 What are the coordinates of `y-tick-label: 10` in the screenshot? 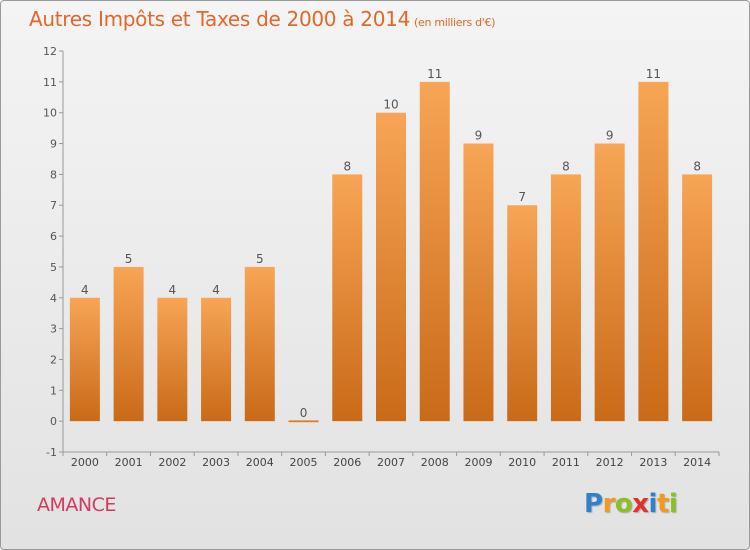 It's located at (50, 113).